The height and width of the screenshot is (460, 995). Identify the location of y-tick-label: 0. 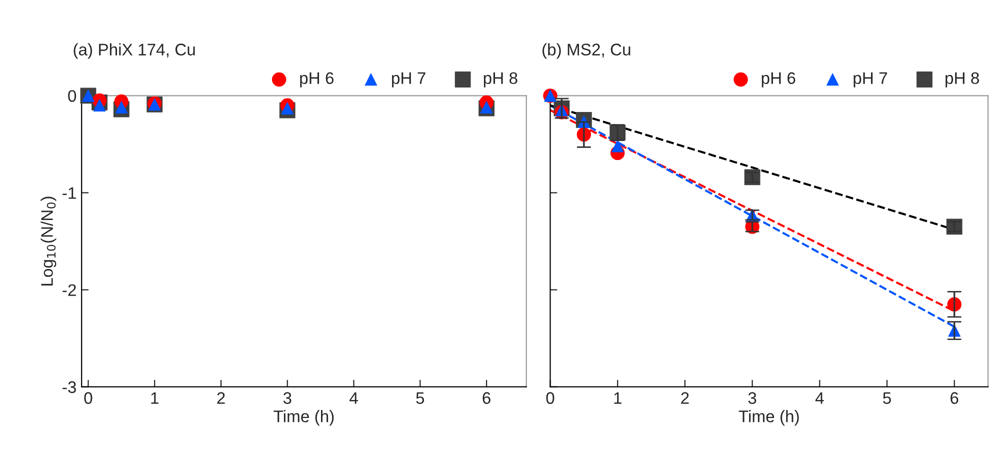
(72, 96).